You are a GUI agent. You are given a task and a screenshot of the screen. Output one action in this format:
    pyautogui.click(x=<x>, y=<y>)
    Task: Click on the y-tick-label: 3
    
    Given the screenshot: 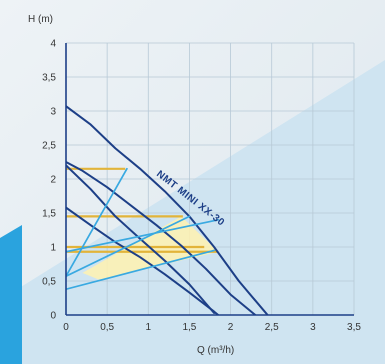 What is the action you would take?
    pyautogui.click(x=53, y=112)
    